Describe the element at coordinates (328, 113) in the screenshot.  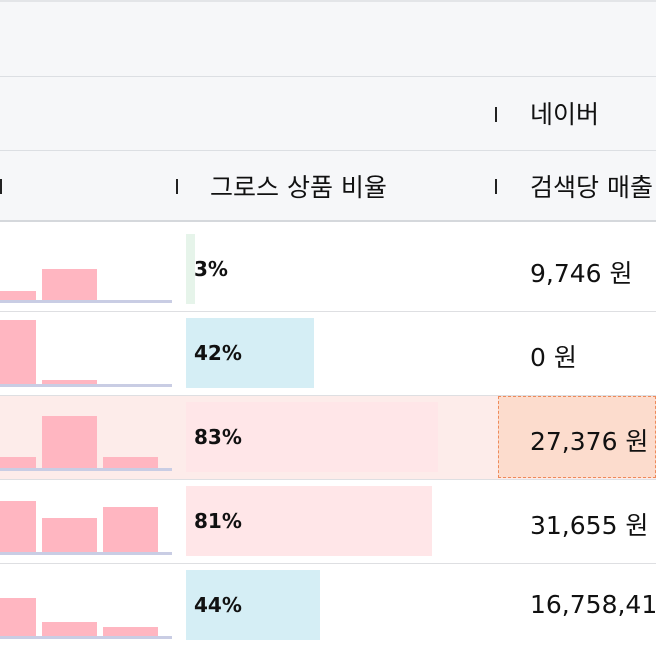
I see `header-group-row: 네이버` at that location.